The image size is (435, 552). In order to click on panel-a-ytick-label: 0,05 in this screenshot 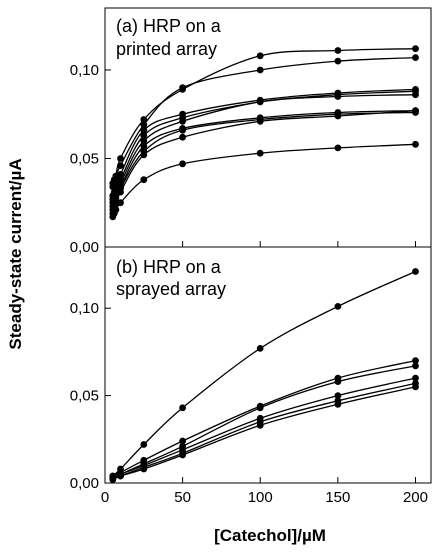, I will do `click(84, 158)`.